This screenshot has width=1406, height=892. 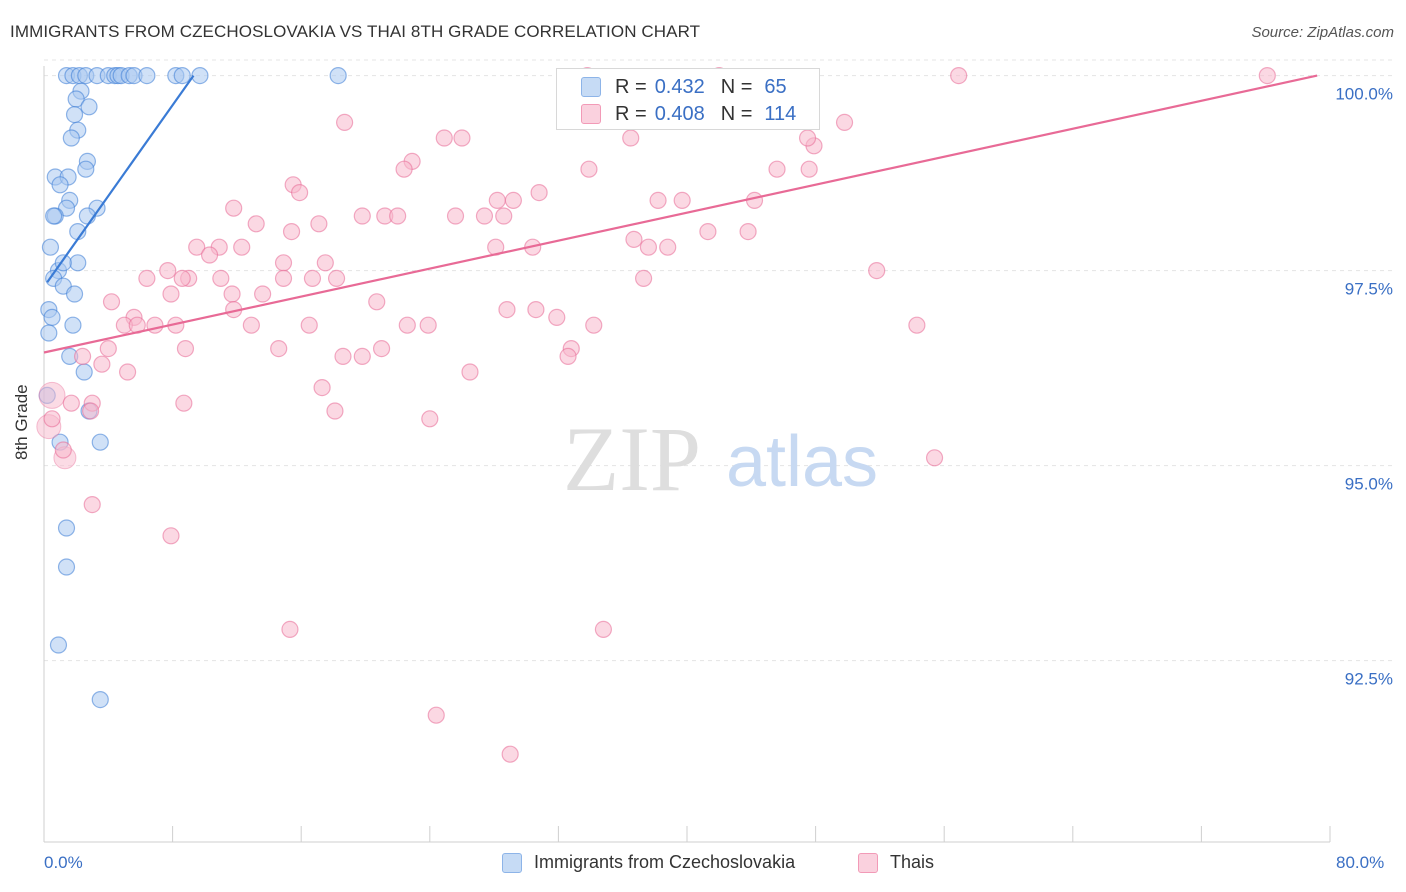 What do you see at coordinates (648, 862) in the screenshot?
I see `legend-item-czechoslovakia: Immigrants from Czechoslovakia` at bounding box center [648, 862].